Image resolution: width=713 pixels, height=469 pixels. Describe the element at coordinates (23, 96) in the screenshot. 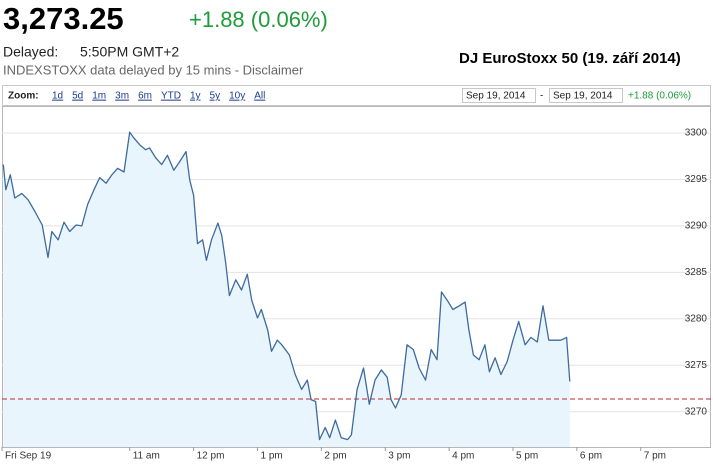

I see `zoom-label: Zoom:` at that location.